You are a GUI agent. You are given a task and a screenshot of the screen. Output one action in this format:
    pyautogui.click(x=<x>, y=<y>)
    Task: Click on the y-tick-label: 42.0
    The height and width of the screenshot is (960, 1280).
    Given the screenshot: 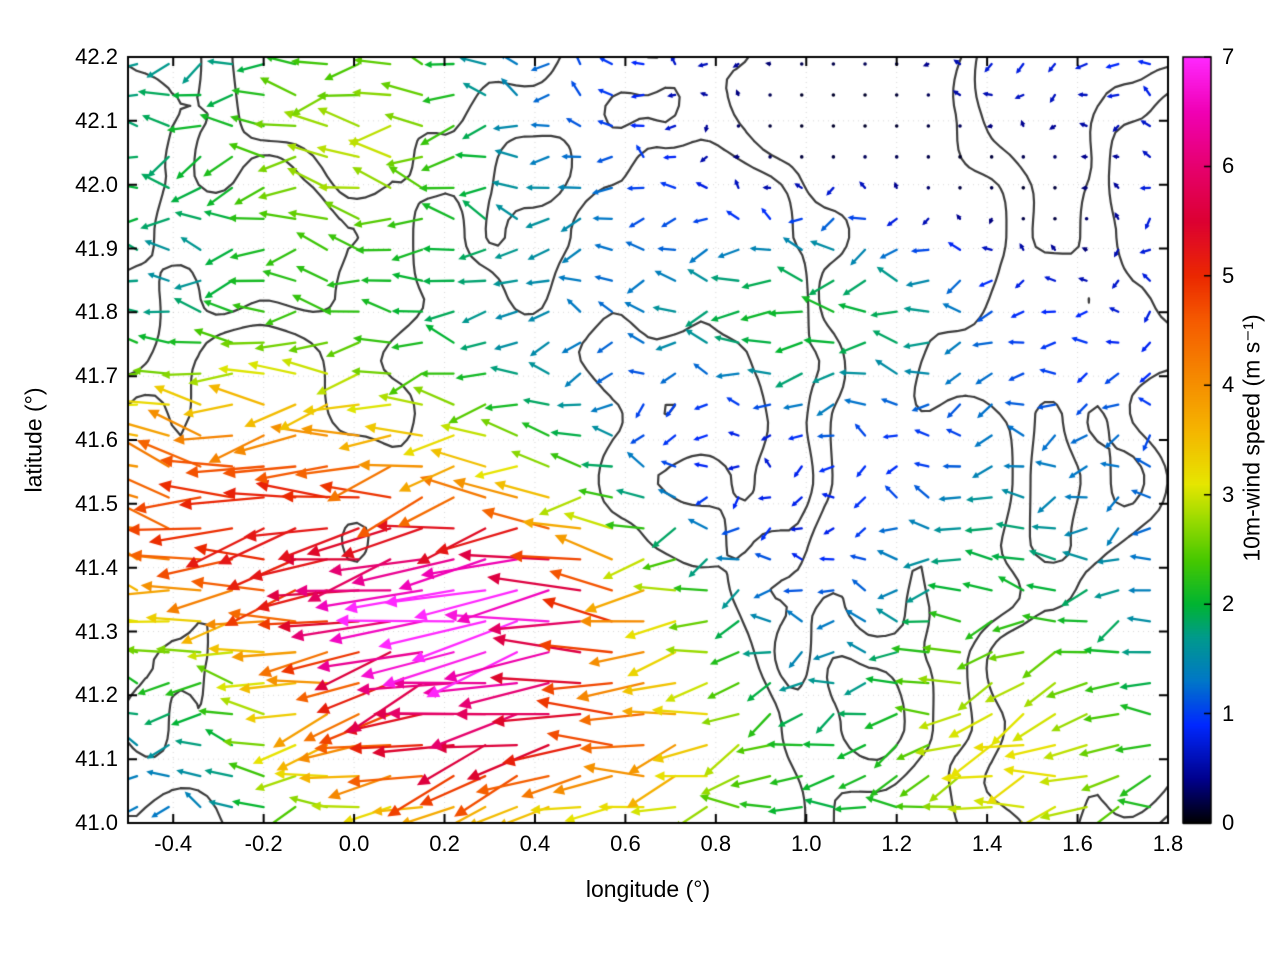 What is the action you would take?
    pyautogui.click(x=96, y=184)
    